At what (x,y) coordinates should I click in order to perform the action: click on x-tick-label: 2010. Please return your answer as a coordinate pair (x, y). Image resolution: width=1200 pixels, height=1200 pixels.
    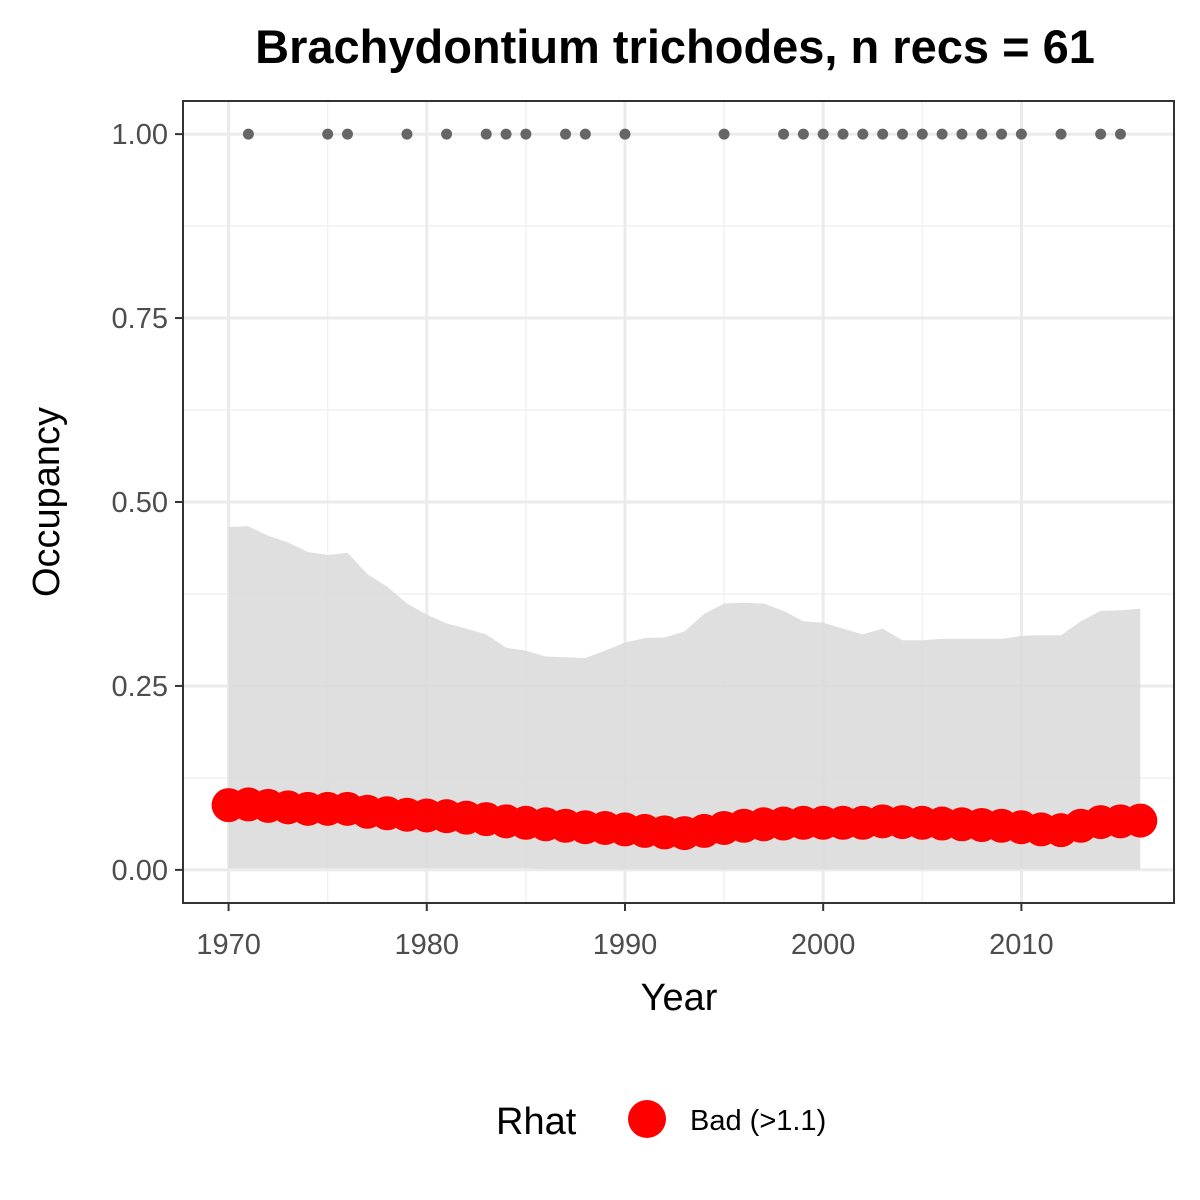
    Looking at the image, I should click on (1021, 945).